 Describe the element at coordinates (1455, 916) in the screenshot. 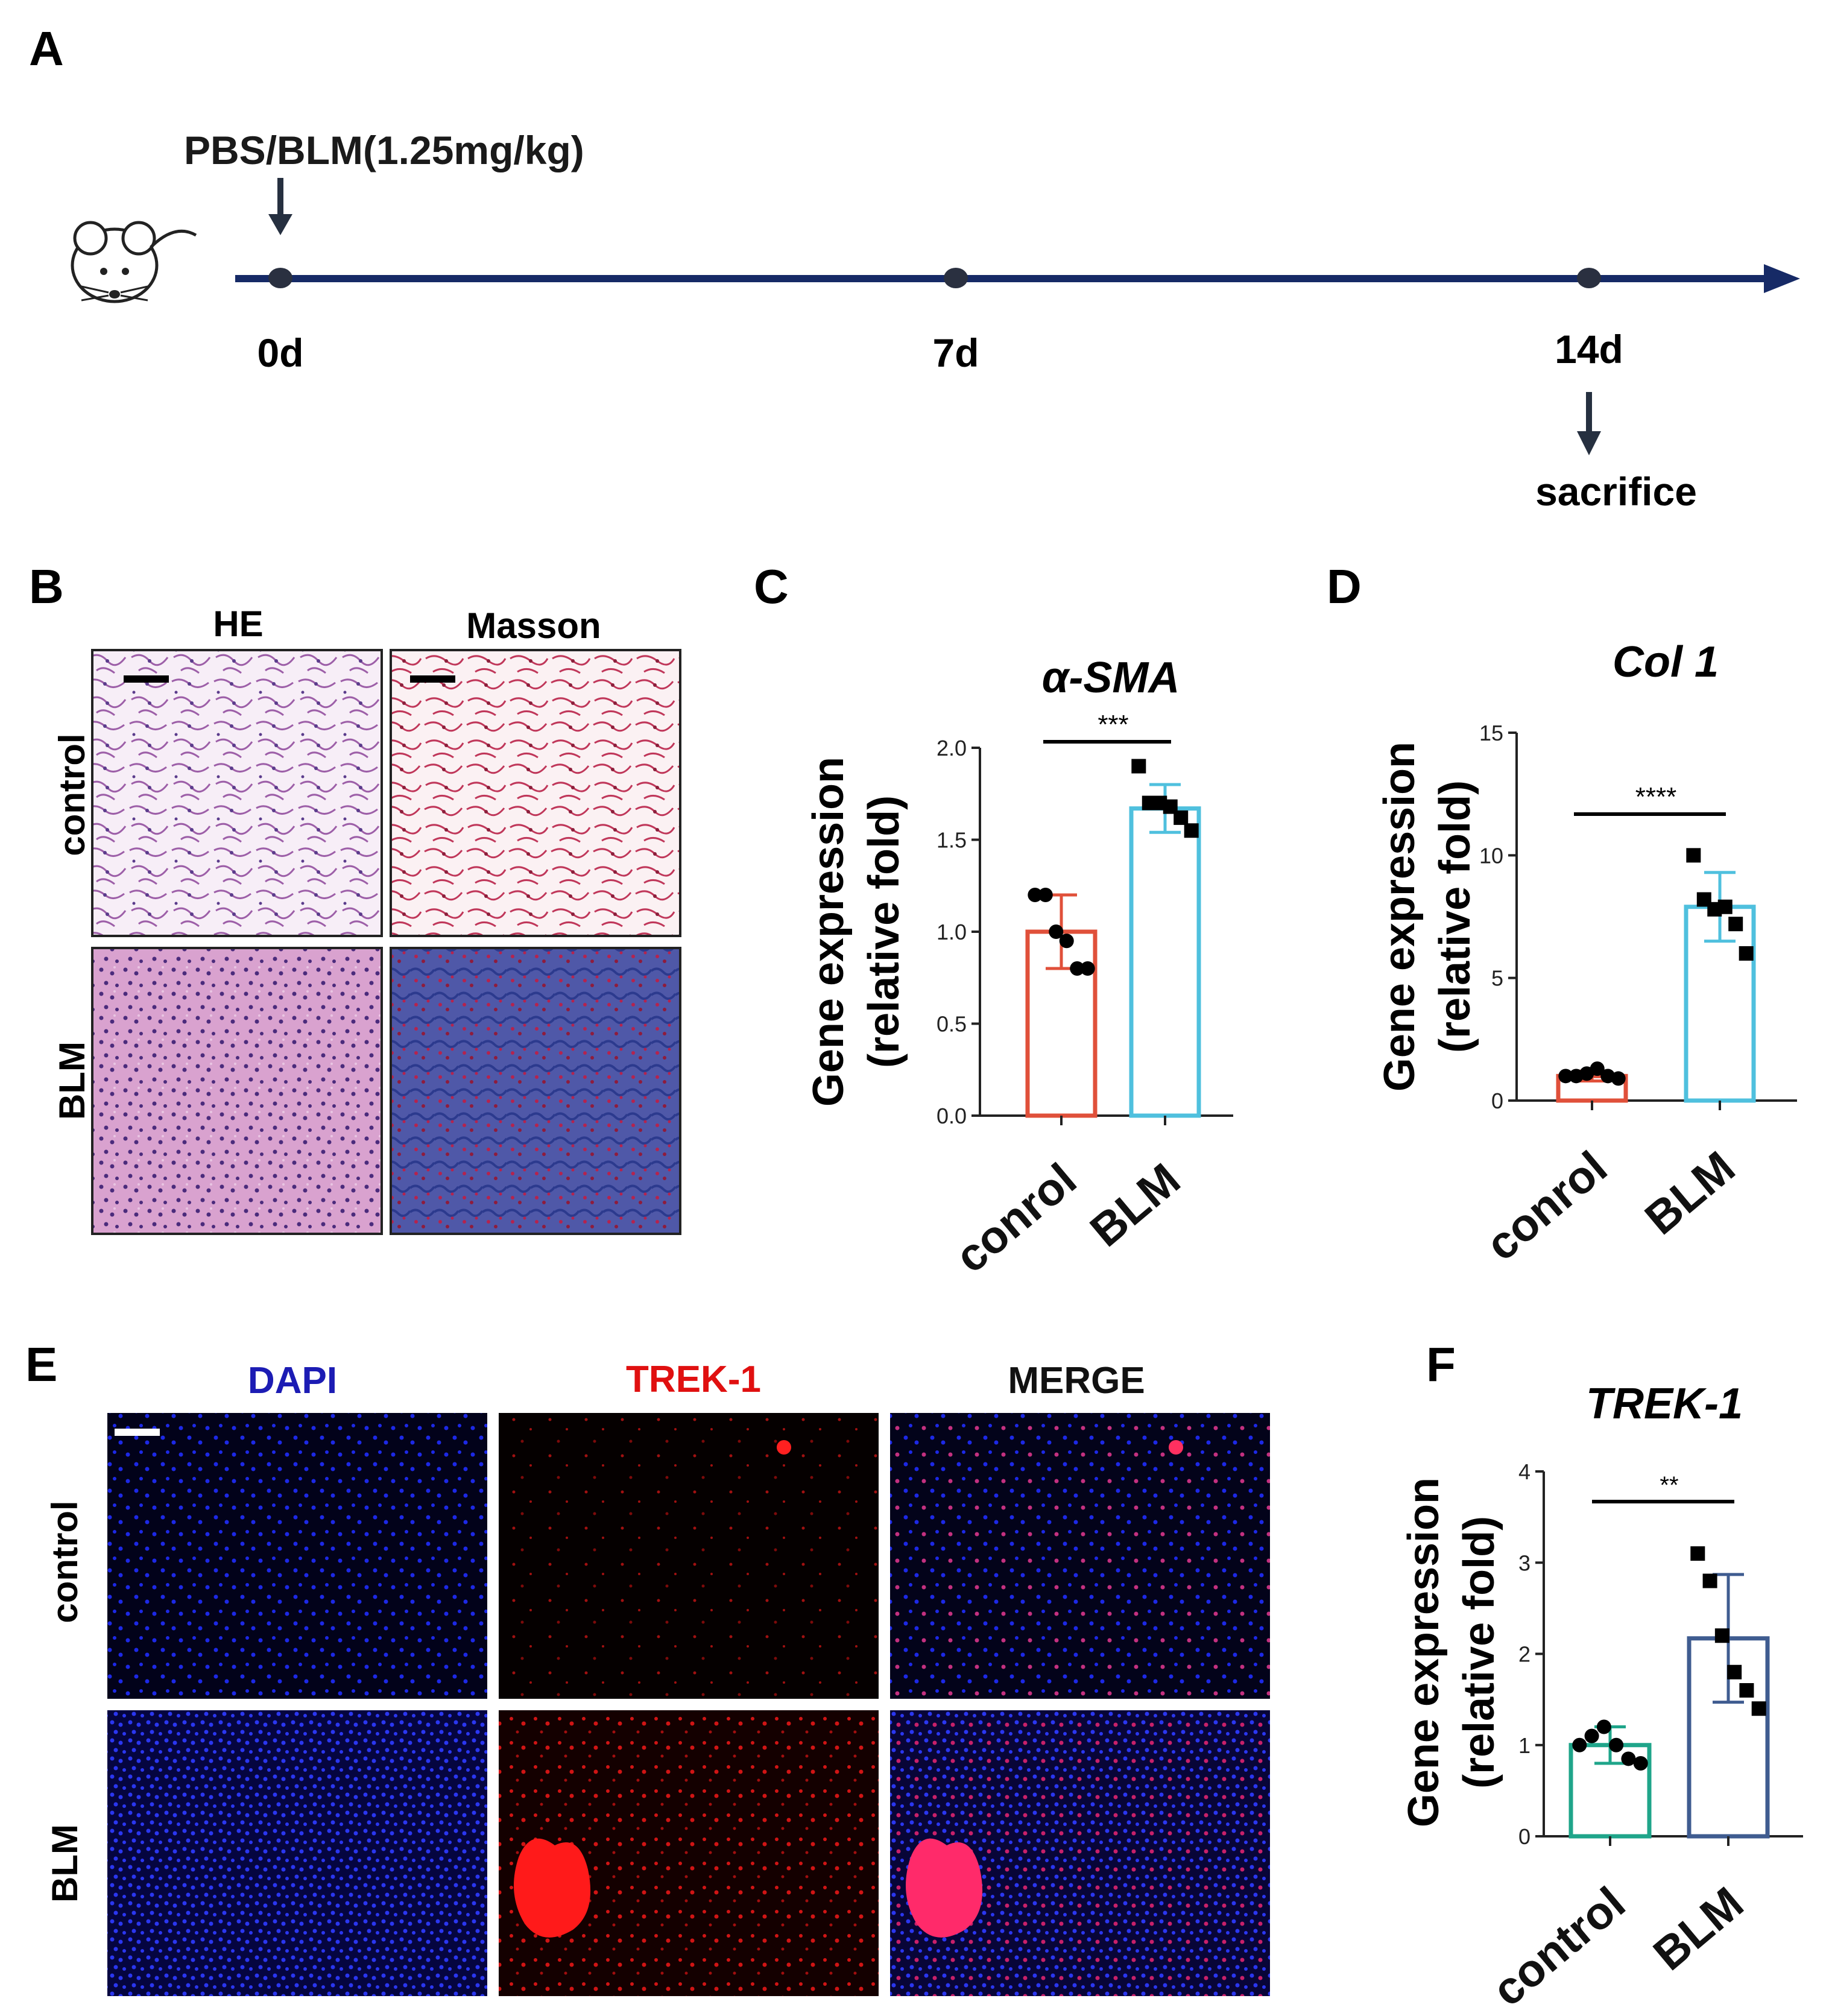

I see `ylabel-d-line2: (relative fold)` at that location.